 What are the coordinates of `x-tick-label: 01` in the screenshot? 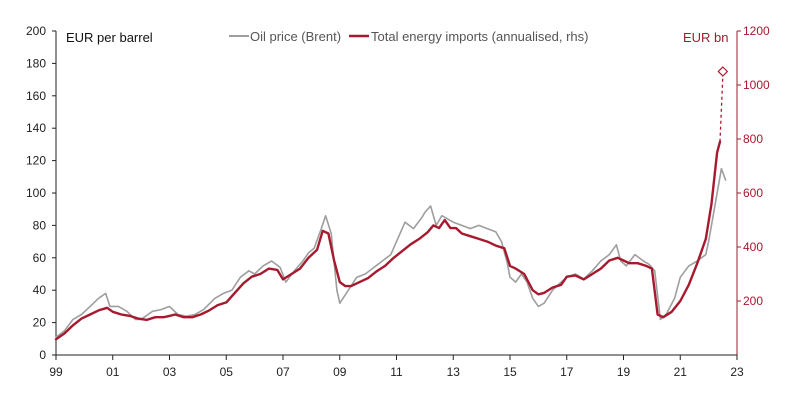 It's located at (113, 372).